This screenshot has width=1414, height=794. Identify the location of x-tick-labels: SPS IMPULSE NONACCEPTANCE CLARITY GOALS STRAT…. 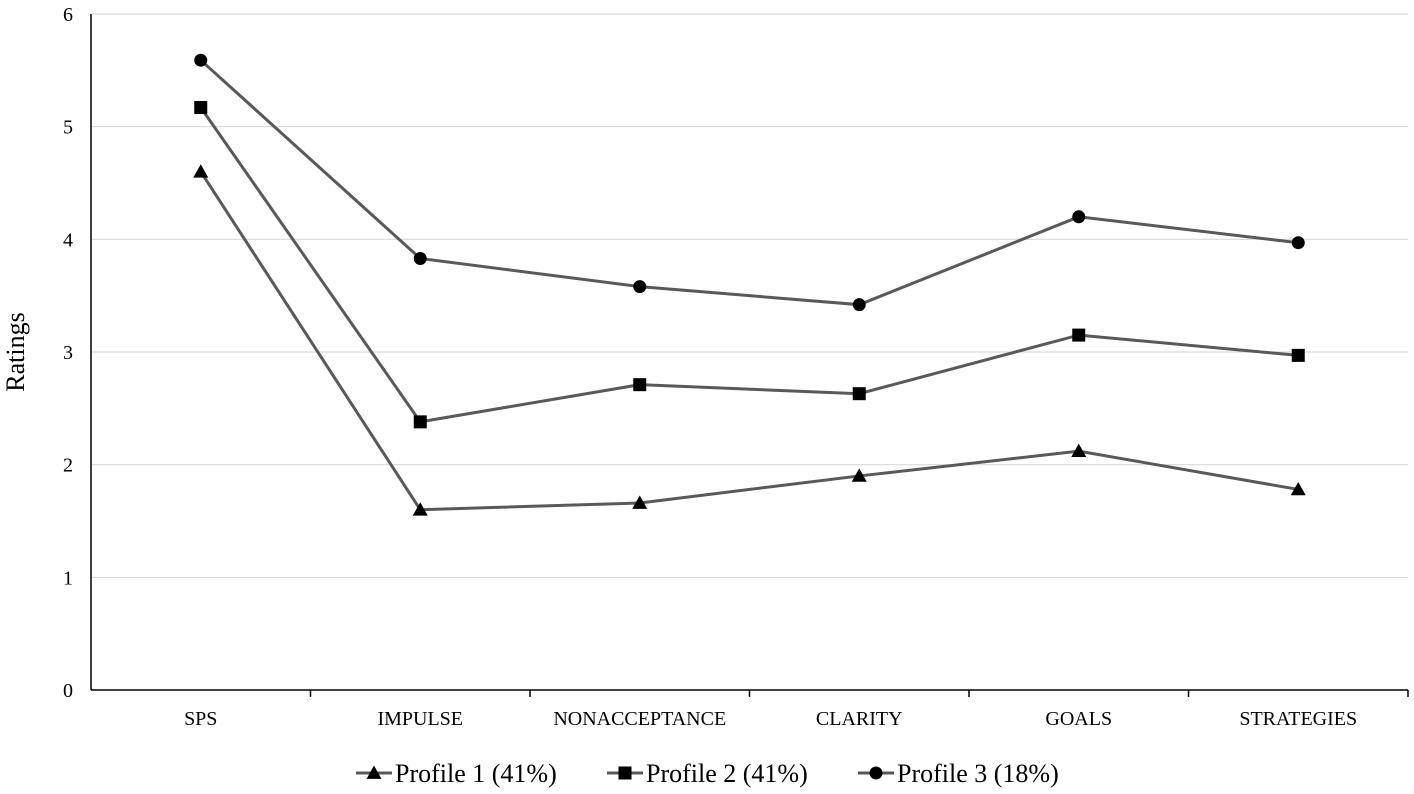
(770, 719).